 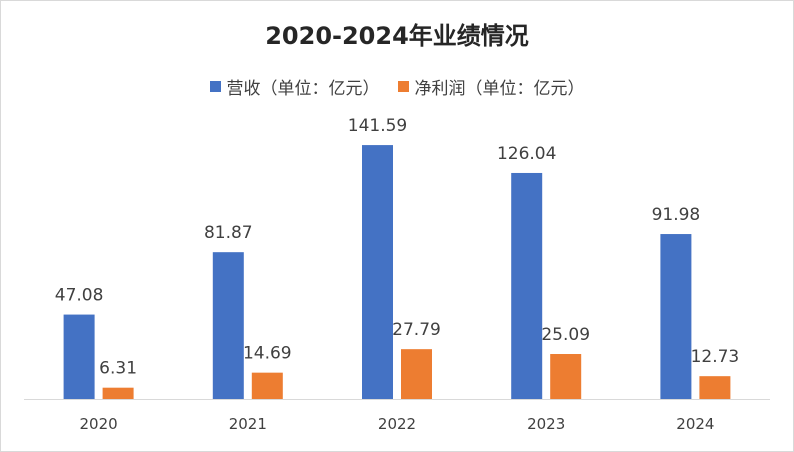 I want to click on x-tick-label-2021: 2021, so click(x=248, y=424).